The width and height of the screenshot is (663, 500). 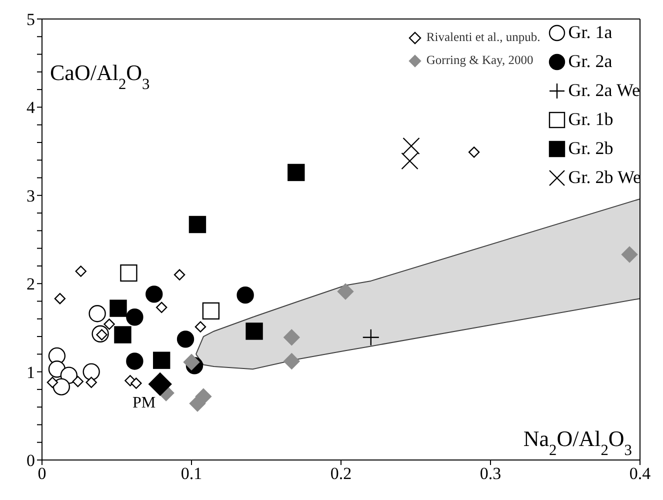 What do you see at coordinates (341, 474) in the screenshot?
I see `x-tick-label: 0.2` at bounding box center [341, 474].